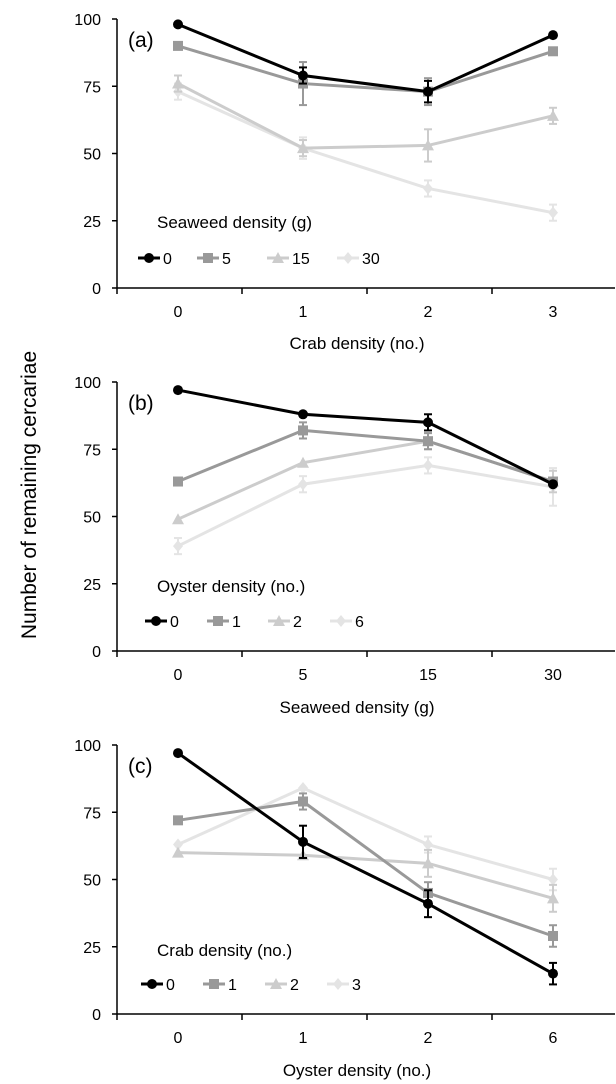  What do you see at coordinates (371, 259) in the screenshot?
I see `legend-label: 30` at bounding box center [371, 259].